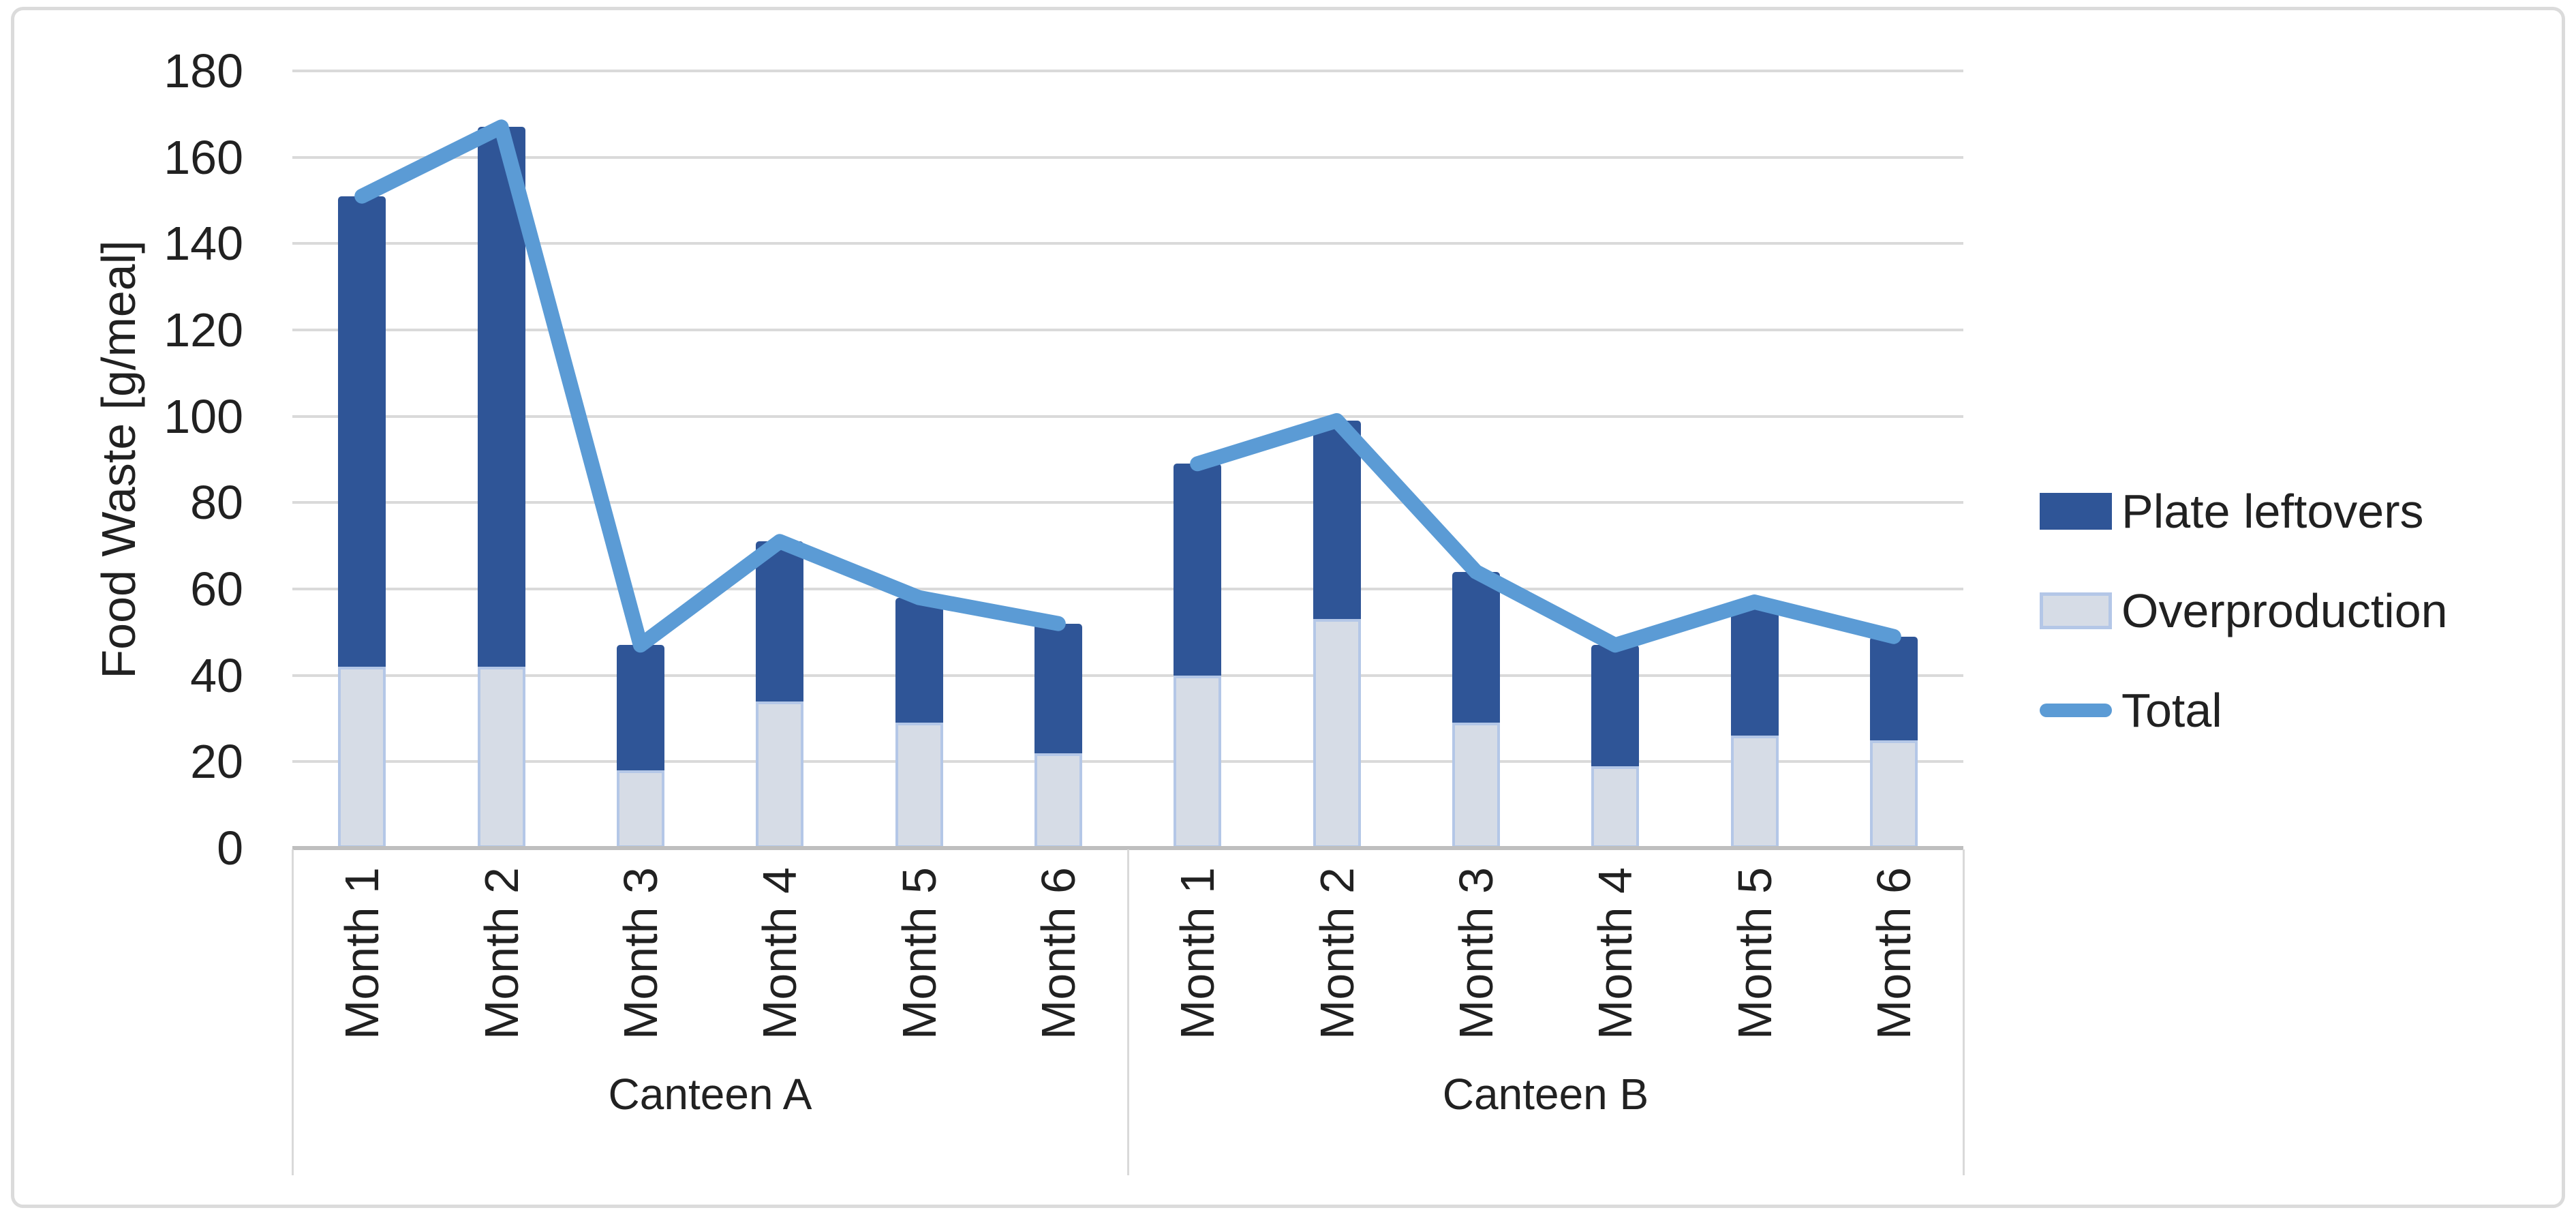  Describe the element at coordinates (203, 70) in the screenshot. I see `y-tick-label-180: 180` at that location.